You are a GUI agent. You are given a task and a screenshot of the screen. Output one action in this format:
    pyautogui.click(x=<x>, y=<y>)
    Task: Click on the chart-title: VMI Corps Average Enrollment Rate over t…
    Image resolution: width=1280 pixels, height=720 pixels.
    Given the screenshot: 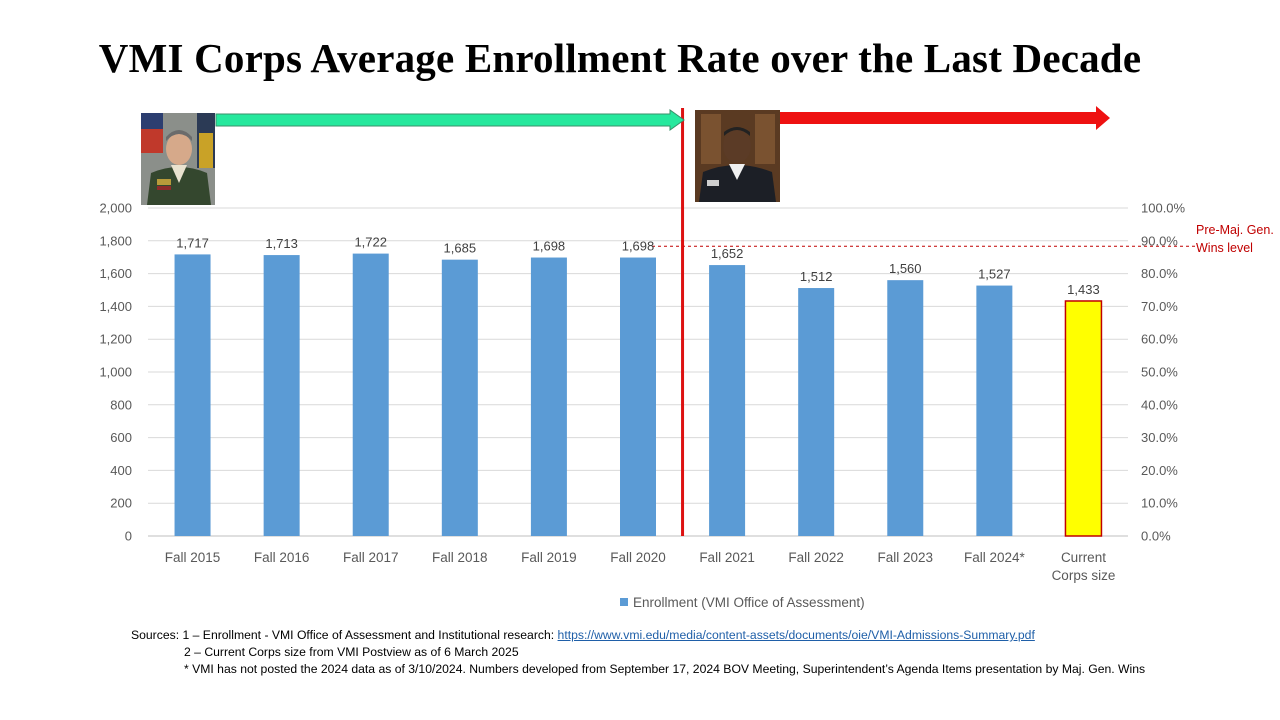 What is the action you would take?
    pyautogui.click(x=620, y=58)
    